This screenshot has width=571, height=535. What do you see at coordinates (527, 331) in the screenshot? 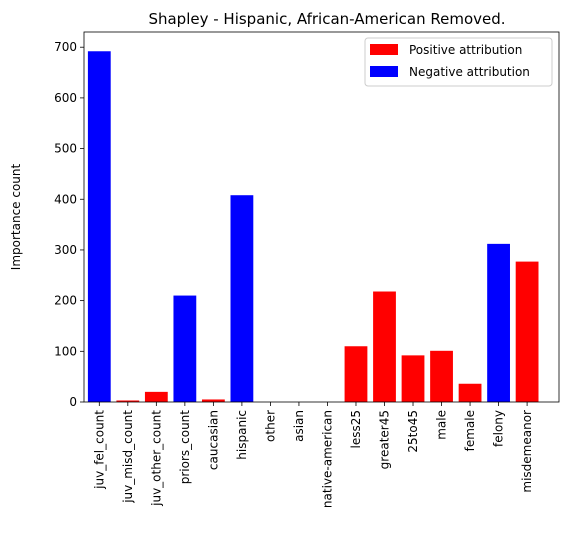
I see `bar-misdemeanor` at bounding box center [527, 331].